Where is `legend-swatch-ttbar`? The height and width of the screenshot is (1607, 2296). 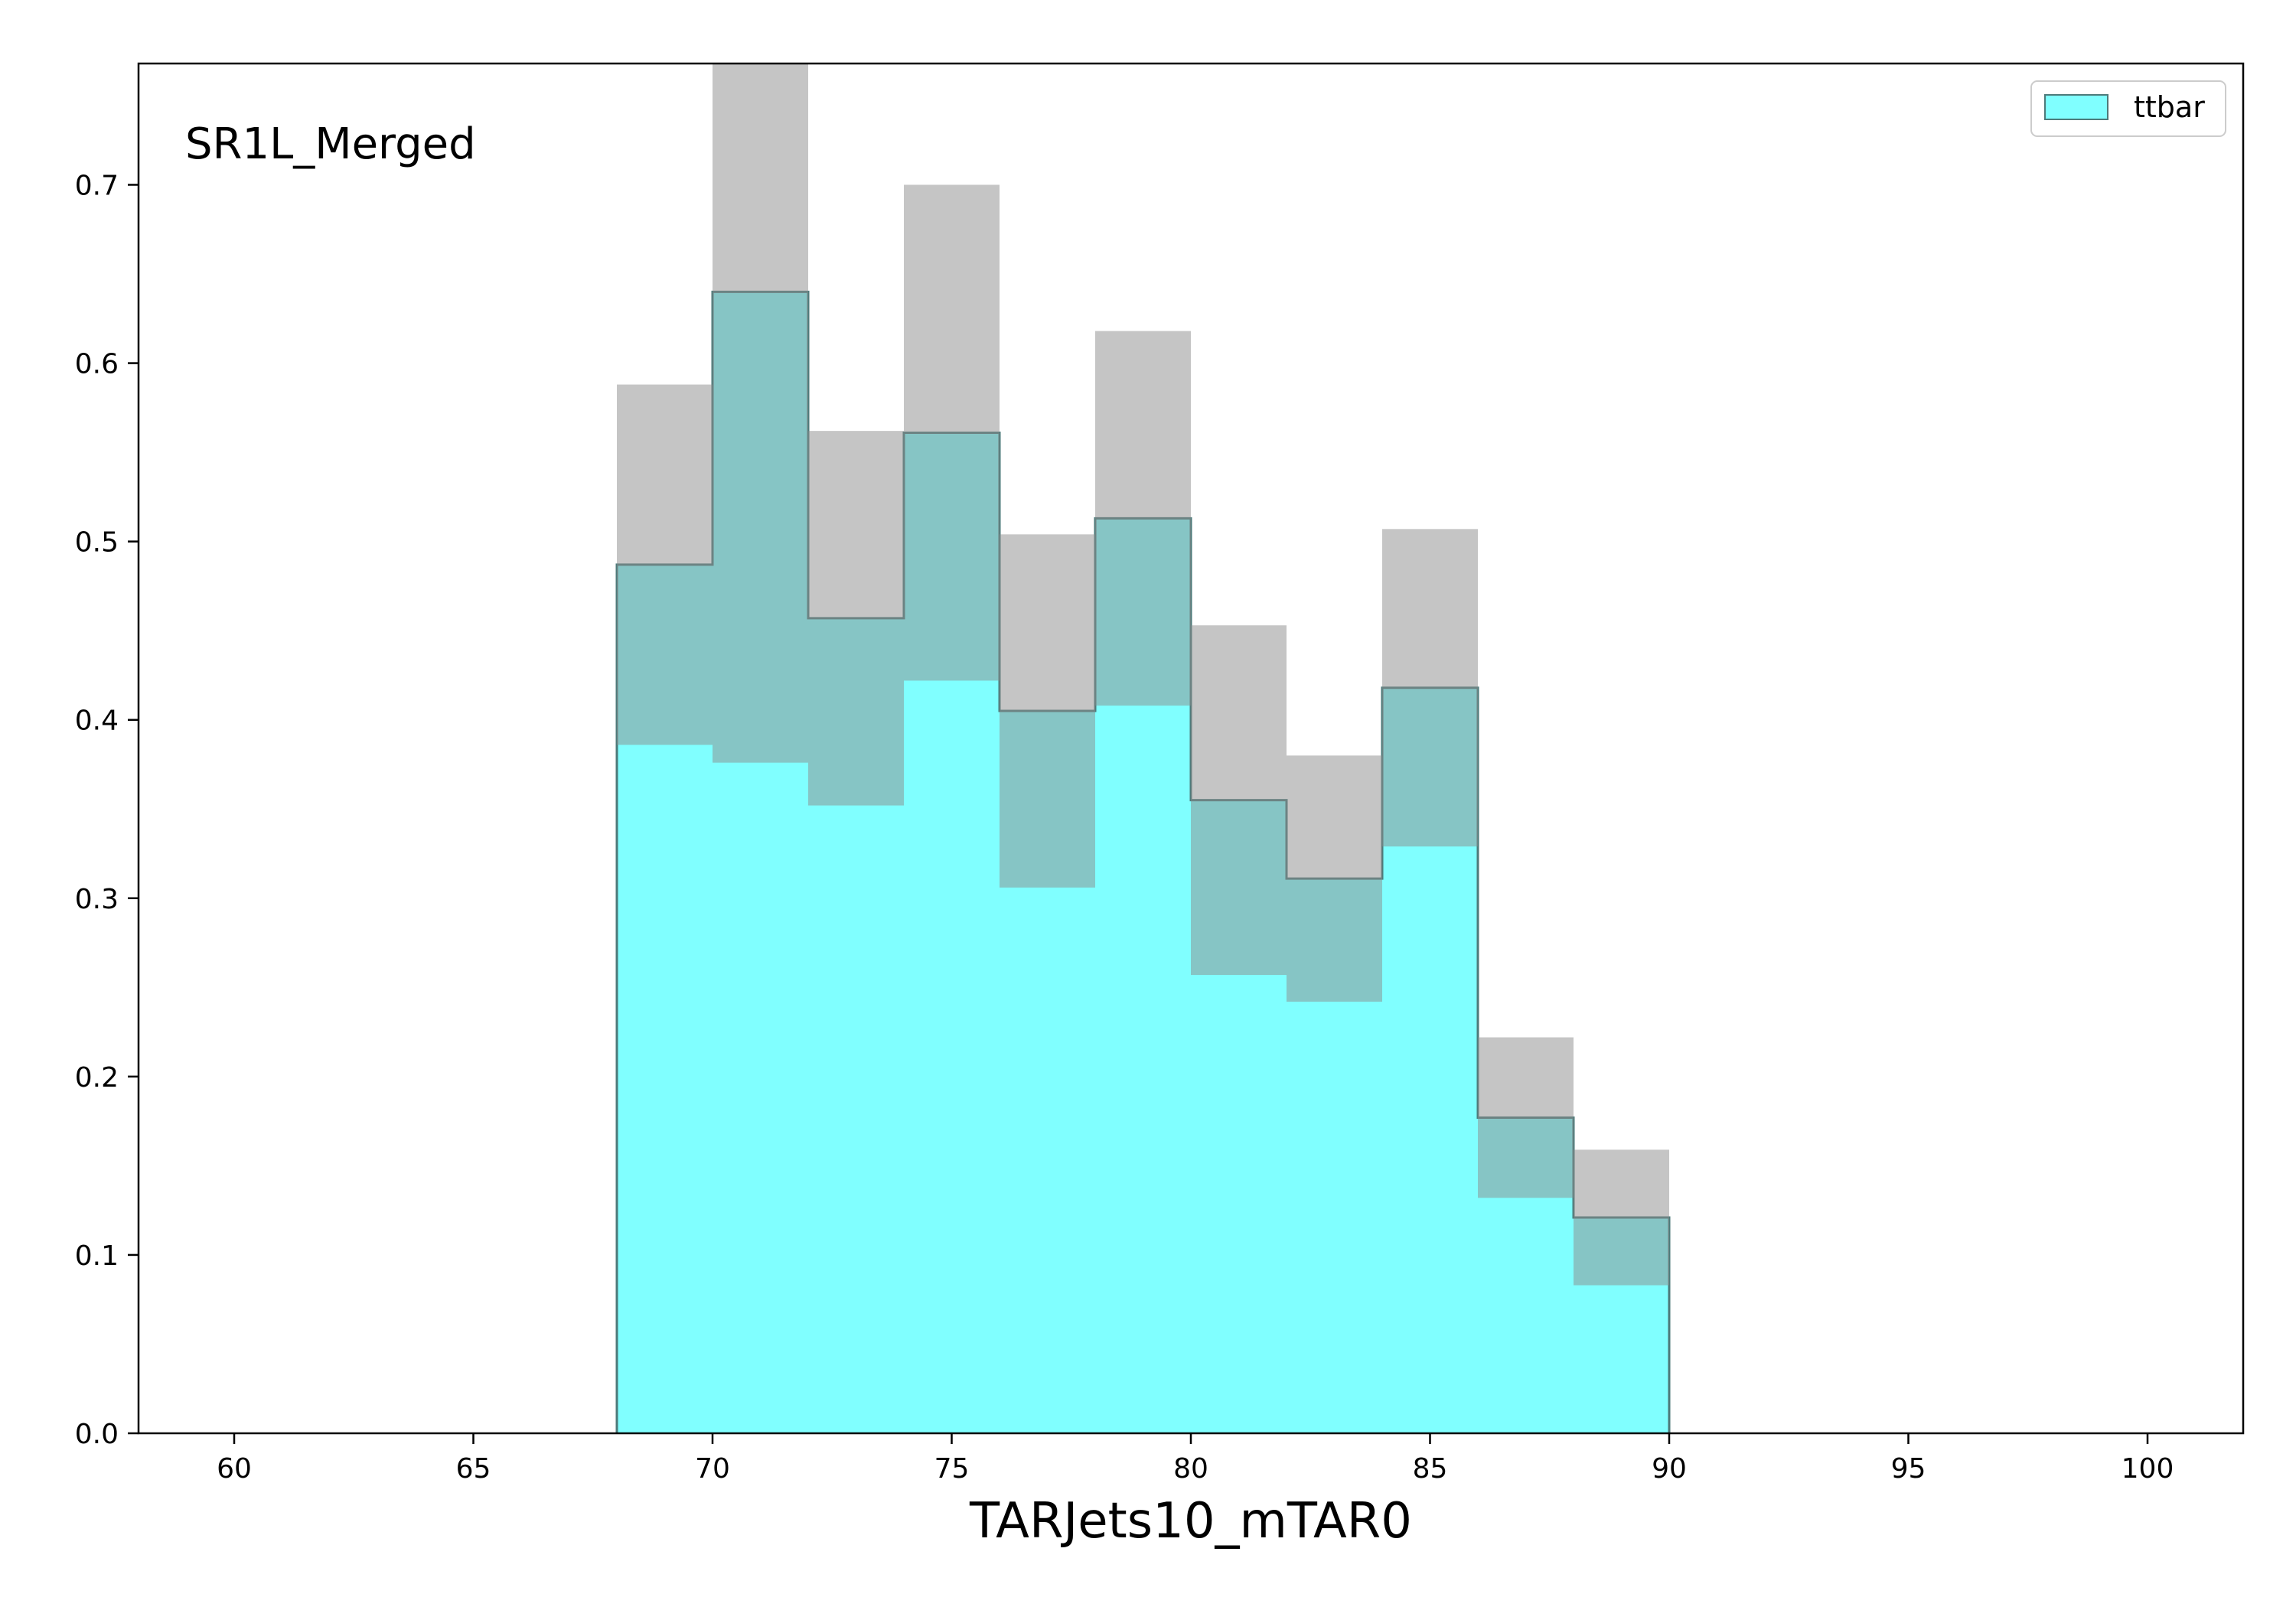
legend-swatch-ttbar is located at coordinates (2076, 107).